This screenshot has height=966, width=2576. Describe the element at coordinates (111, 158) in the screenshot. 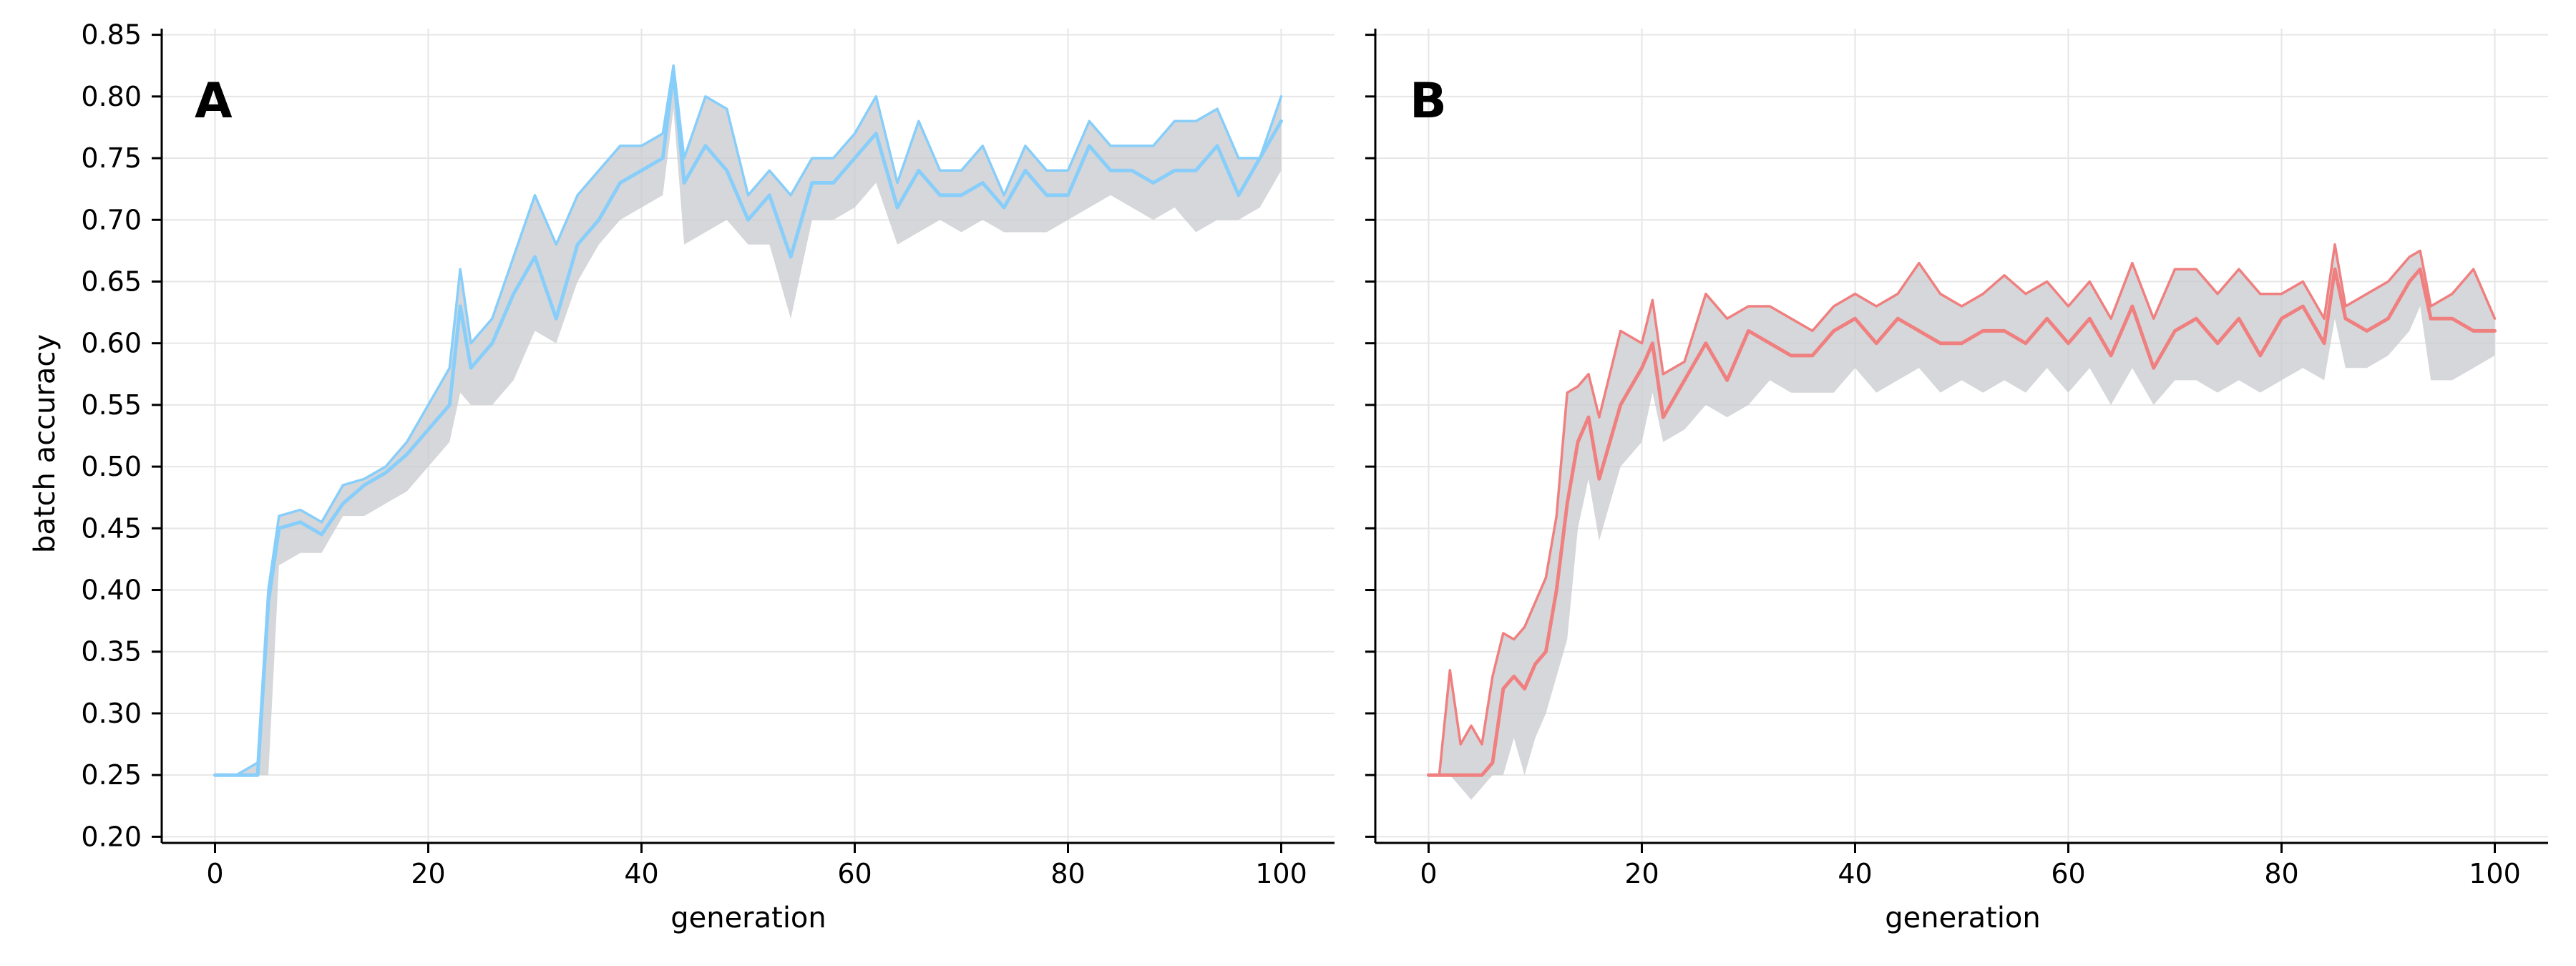

I see `panel-a-ytick-label-0.75: 0.75` at that location.